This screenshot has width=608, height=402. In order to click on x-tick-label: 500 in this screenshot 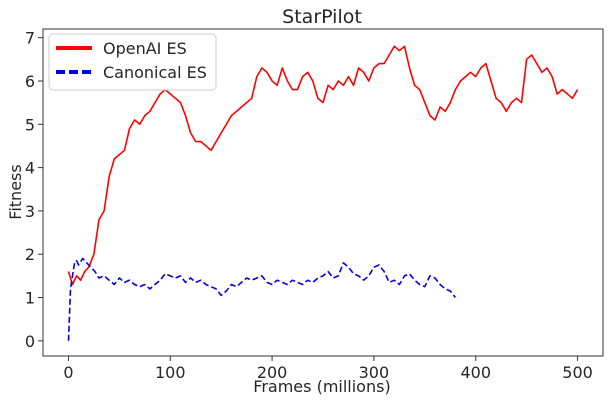, I will do `click(577, 372)`.